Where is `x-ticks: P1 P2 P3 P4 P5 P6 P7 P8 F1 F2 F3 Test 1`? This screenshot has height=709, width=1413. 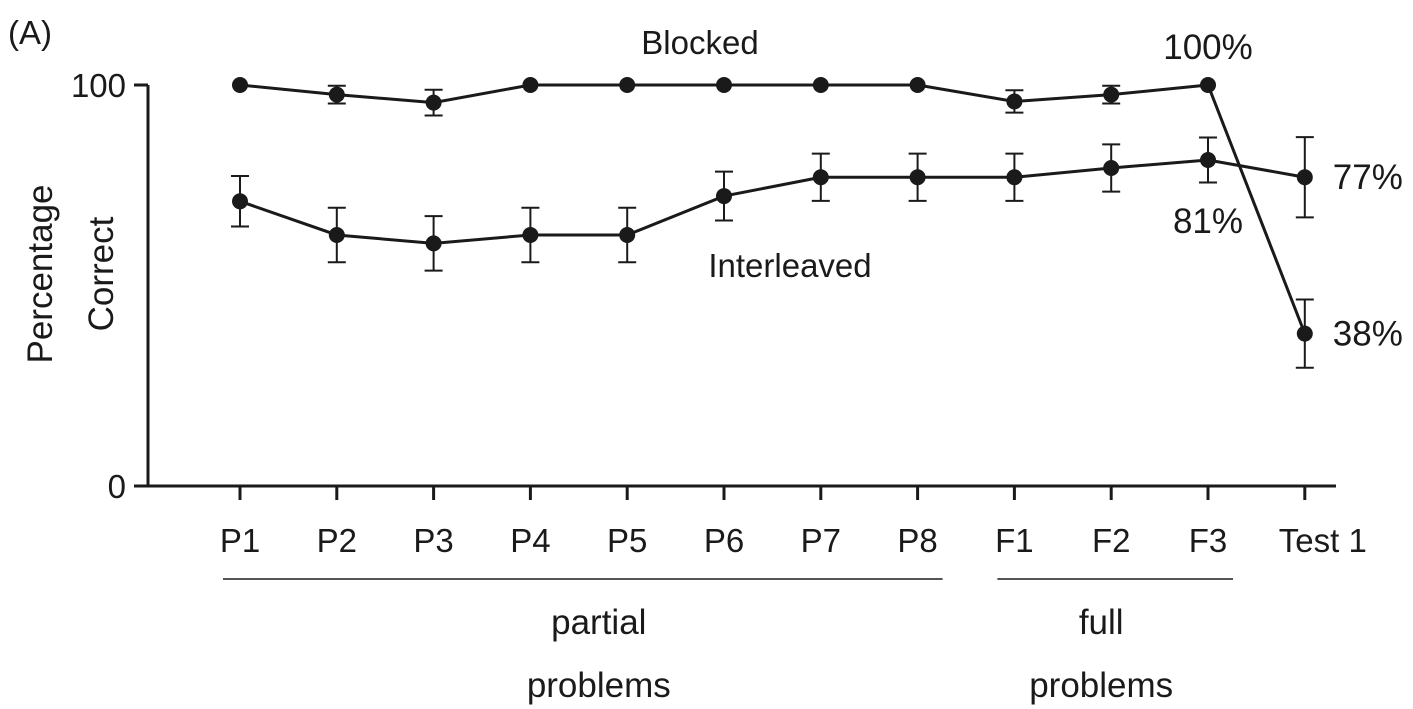 x-ticks: P1 P2 P3 P4 P5 P6 P7 P8 F1 F2 F3 Test 1 is located at coordinates (793, 522).